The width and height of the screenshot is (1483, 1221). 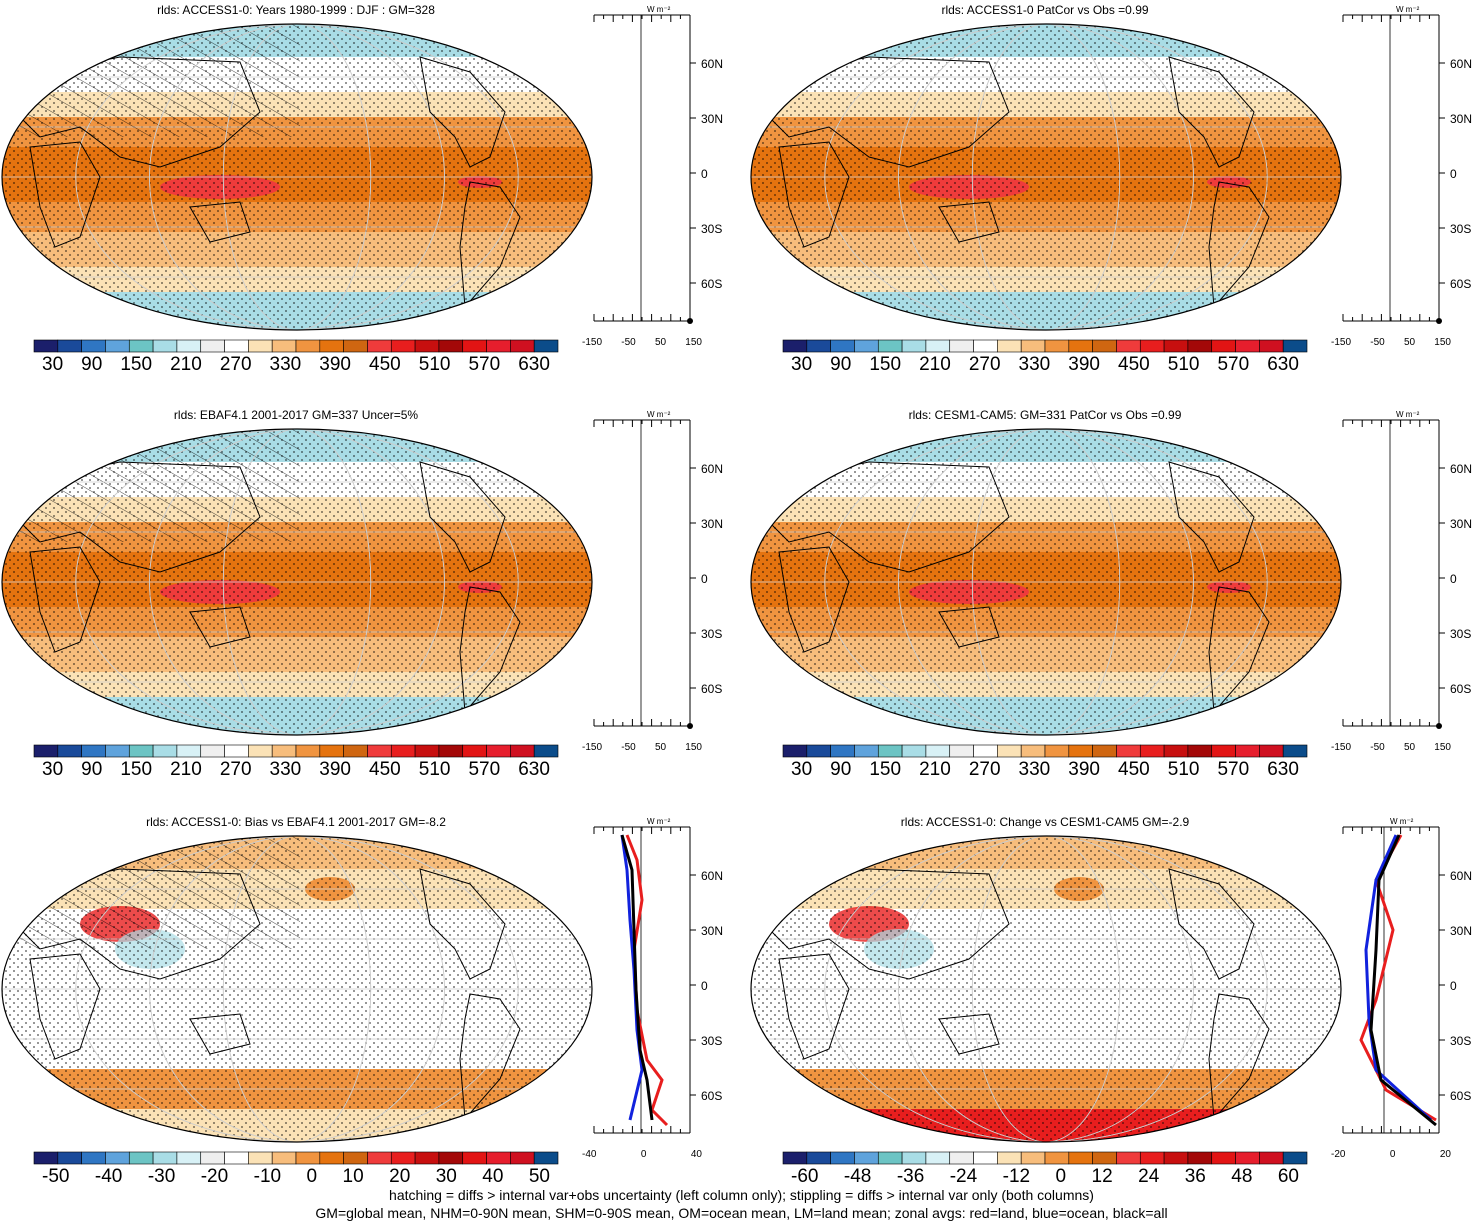 What do you see at coordinates (857, 1176) in the screenshot?
I see `colorbar-label: -48` at bounding box center [857, 1176].